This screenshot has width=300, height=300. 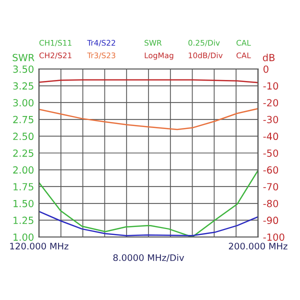 I want to click on y-tick-label: 2.00, so click(x=23, y=170).